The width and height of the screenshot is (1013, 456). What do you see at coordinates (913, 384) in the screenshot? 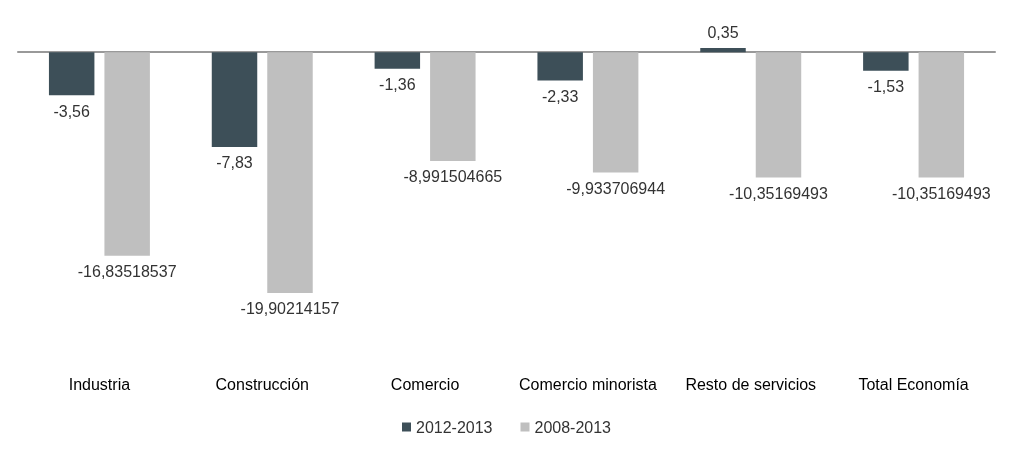
I see `x-tick-label: Total Economía` at bounding box center [913, 384].